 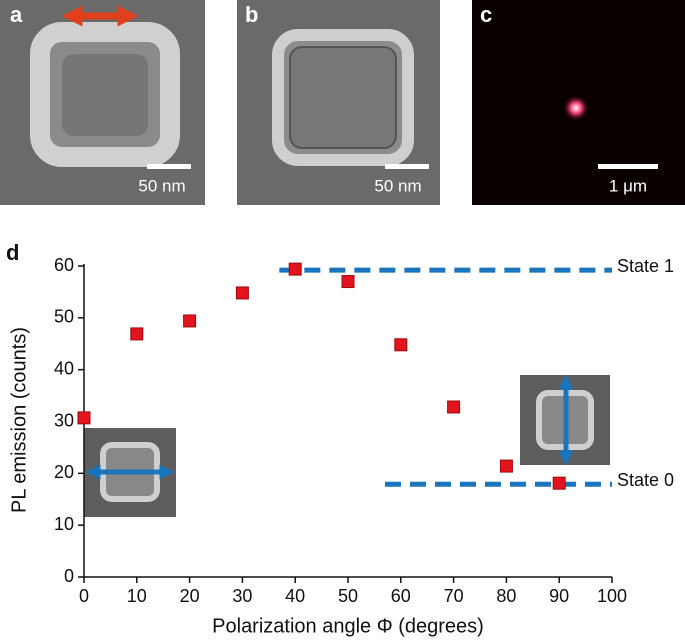 What do you see at coordinates (19, 420) in the screenshot?
I see `y-axis-title: PL emission (counts)` at bounding box center [19, 420].